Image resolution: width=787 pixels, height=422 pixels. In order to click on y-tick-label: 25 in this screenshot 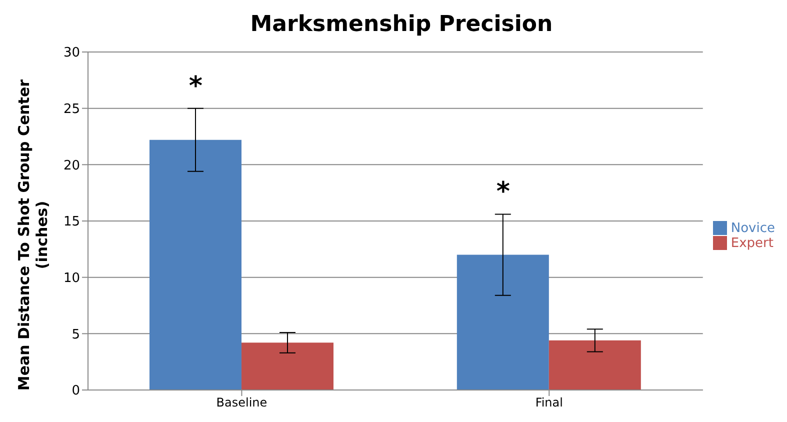, I will do `click(71, 109)`.